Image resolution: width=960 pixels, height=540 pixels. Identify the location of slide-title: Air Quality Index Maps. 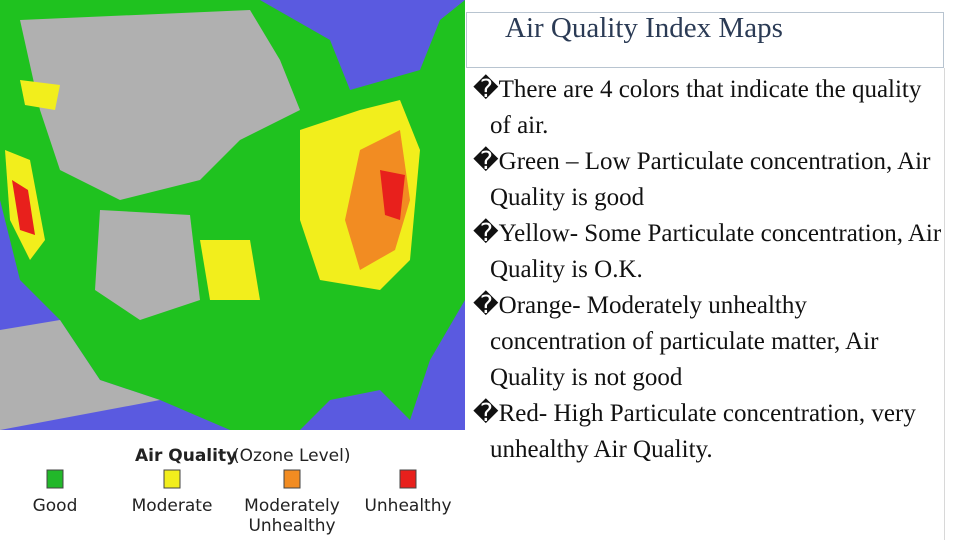
(644, 28).